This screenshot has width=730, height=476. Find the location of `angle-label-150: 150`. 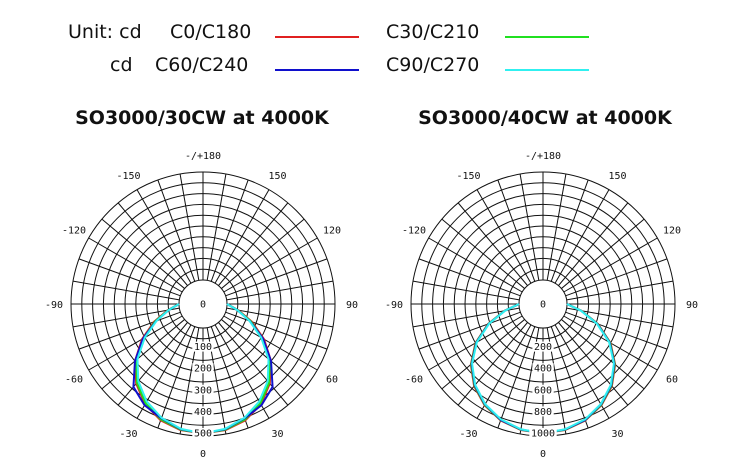

angle-label-150: 150 is located at coordinates (617, 176).